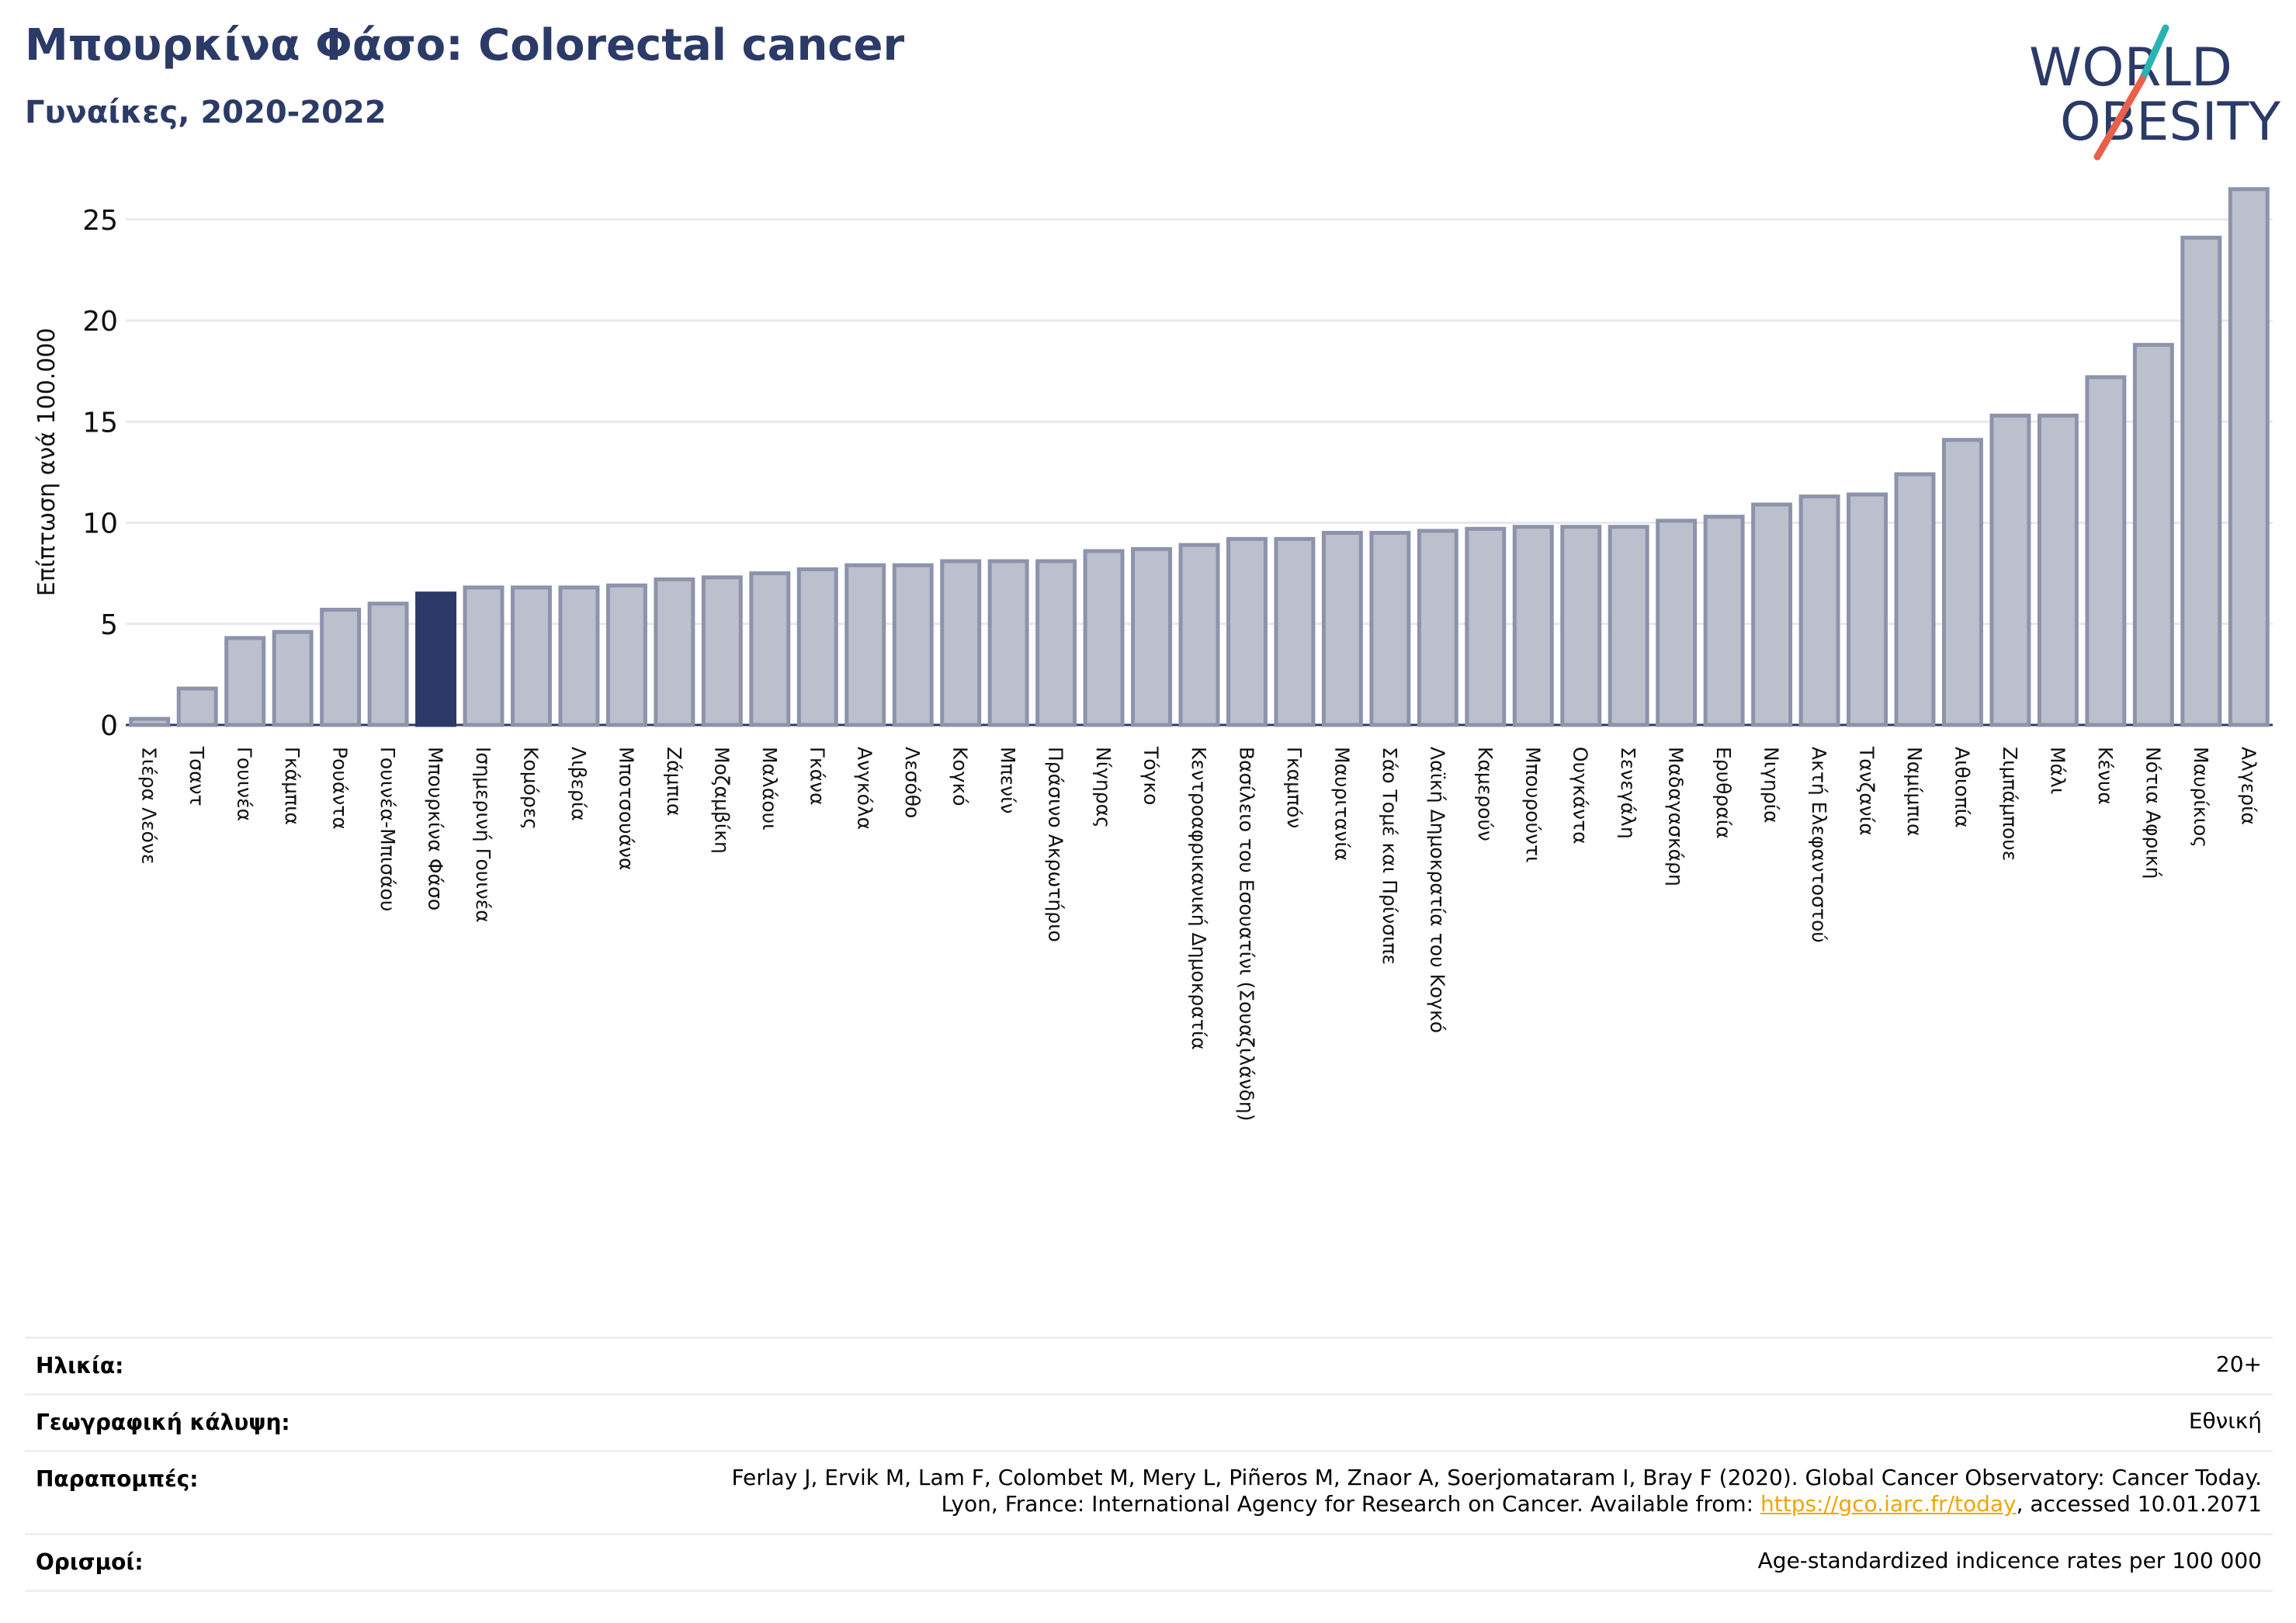 This screenshot has width=2296, height=1623. Describe the element at coordinates (2057, 770) in the screenshot. I see `x-tick-label: Μάλι` at that location.